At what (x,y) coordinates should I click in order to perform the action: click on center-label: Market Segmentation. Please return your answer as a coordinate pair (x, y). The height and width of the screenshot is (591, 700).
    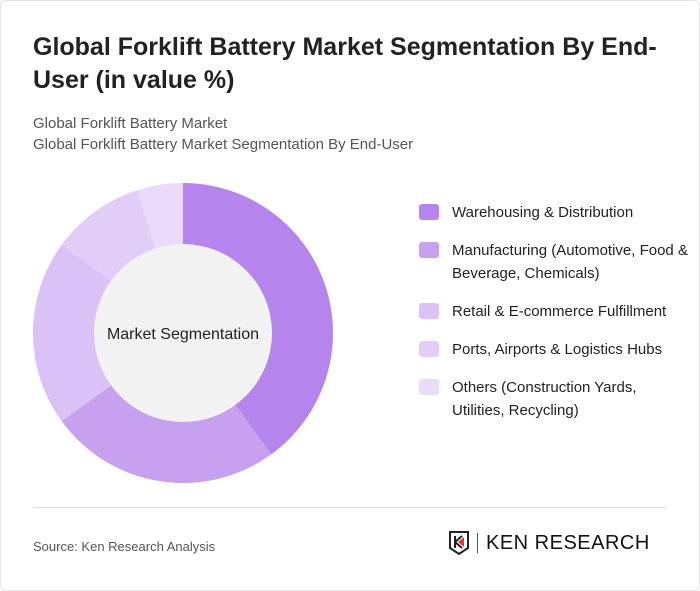
    Looking at the image, I should click on (183, 334).